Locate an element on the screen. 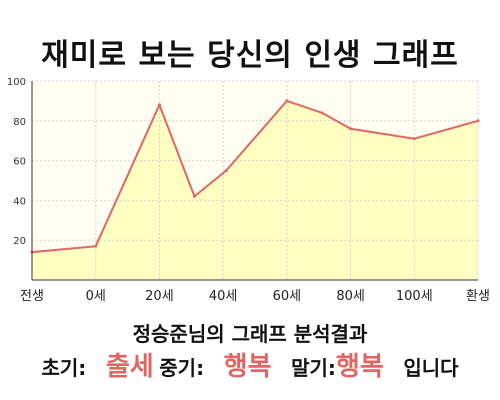 This screenshot has height=400, width=500. ending-text: 입니다 is located at coordinates (431, 368).